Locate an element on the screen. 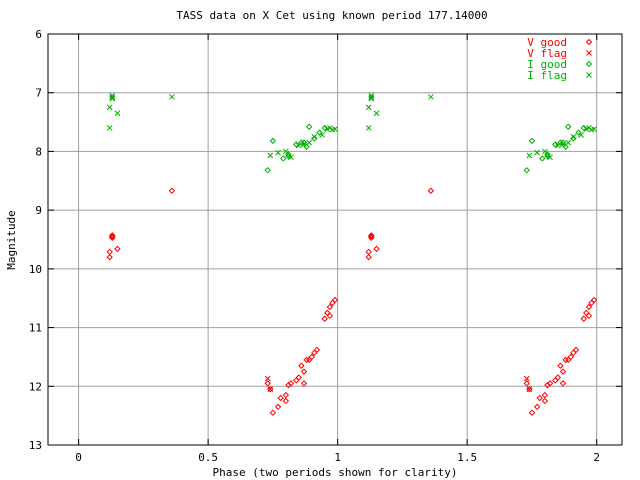 The image size is (640, 480). legend-label-i-good: I good is located at coordinates (547, 64).